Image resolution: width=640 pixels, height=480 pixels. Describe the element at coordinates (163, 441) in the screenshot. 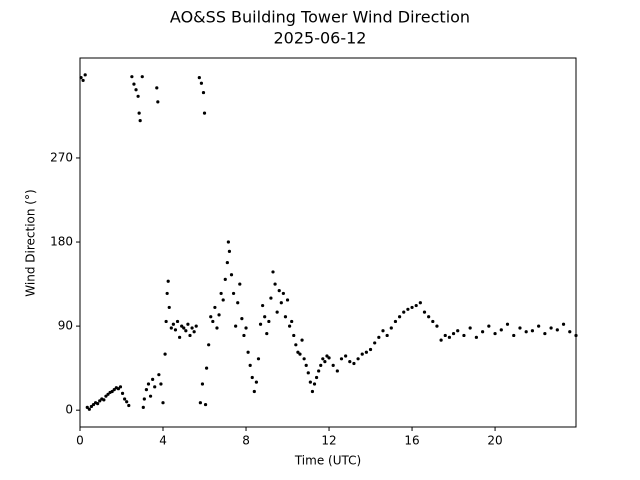

I see `x-tick-label: 4` at that location.